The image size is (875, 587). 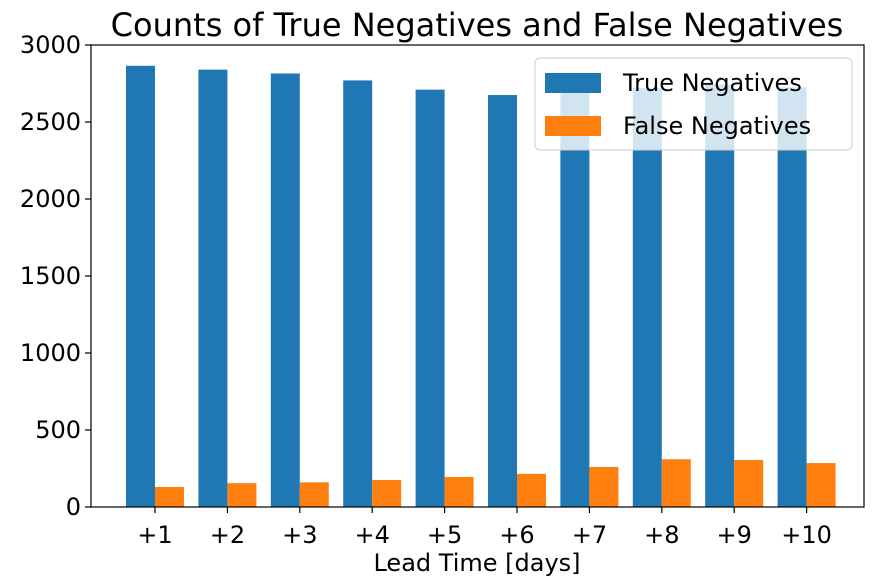 I want to click on legend-box, so click(x=693, y=104).